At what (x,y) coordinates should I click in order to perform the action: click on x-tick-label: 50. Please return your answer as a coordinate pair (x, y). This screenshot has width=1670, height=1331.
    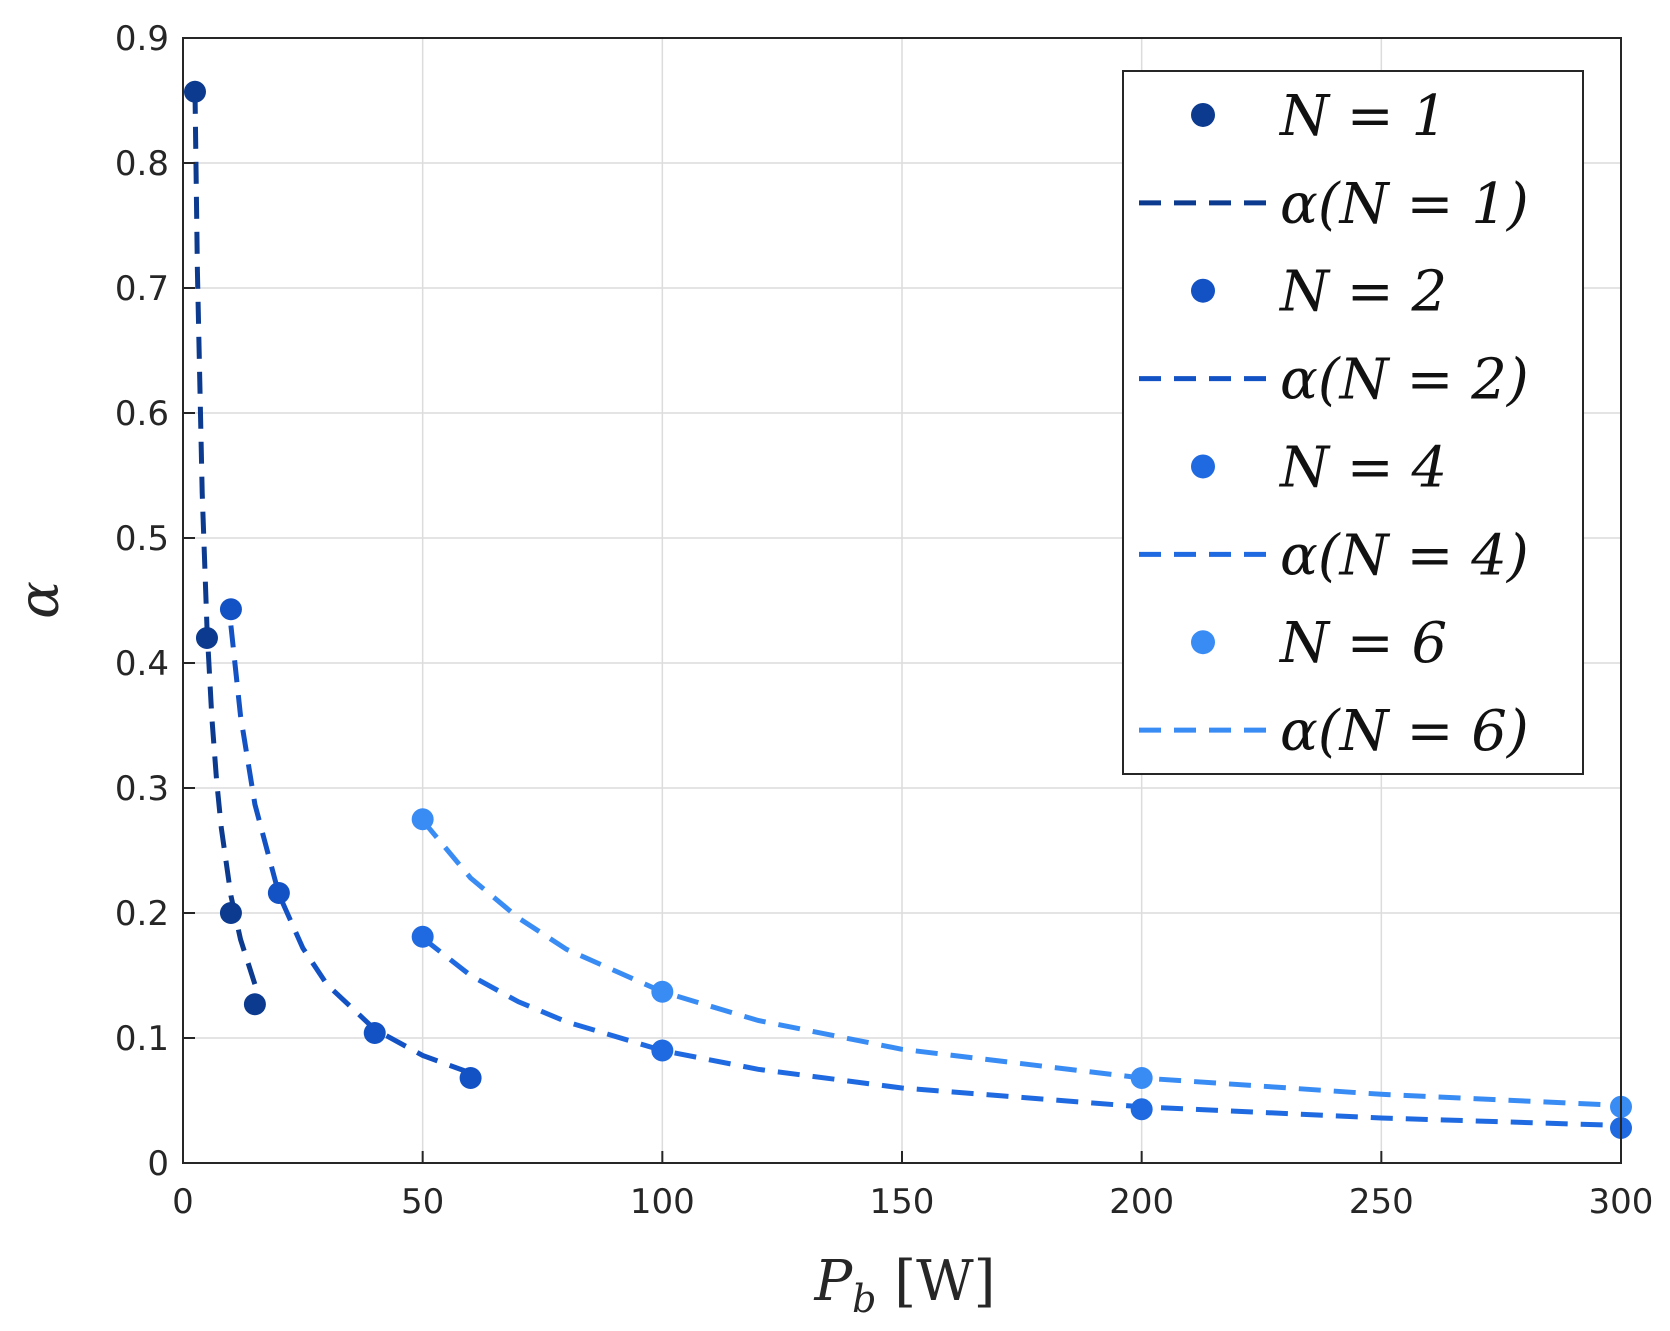
    Looking at the image, I should click on (422, 1202).